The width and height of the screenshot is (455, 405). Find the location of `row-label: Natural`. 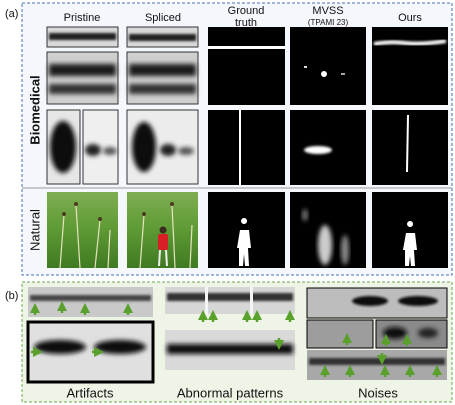

row-label: Natural is located at coordinates (34, 230).